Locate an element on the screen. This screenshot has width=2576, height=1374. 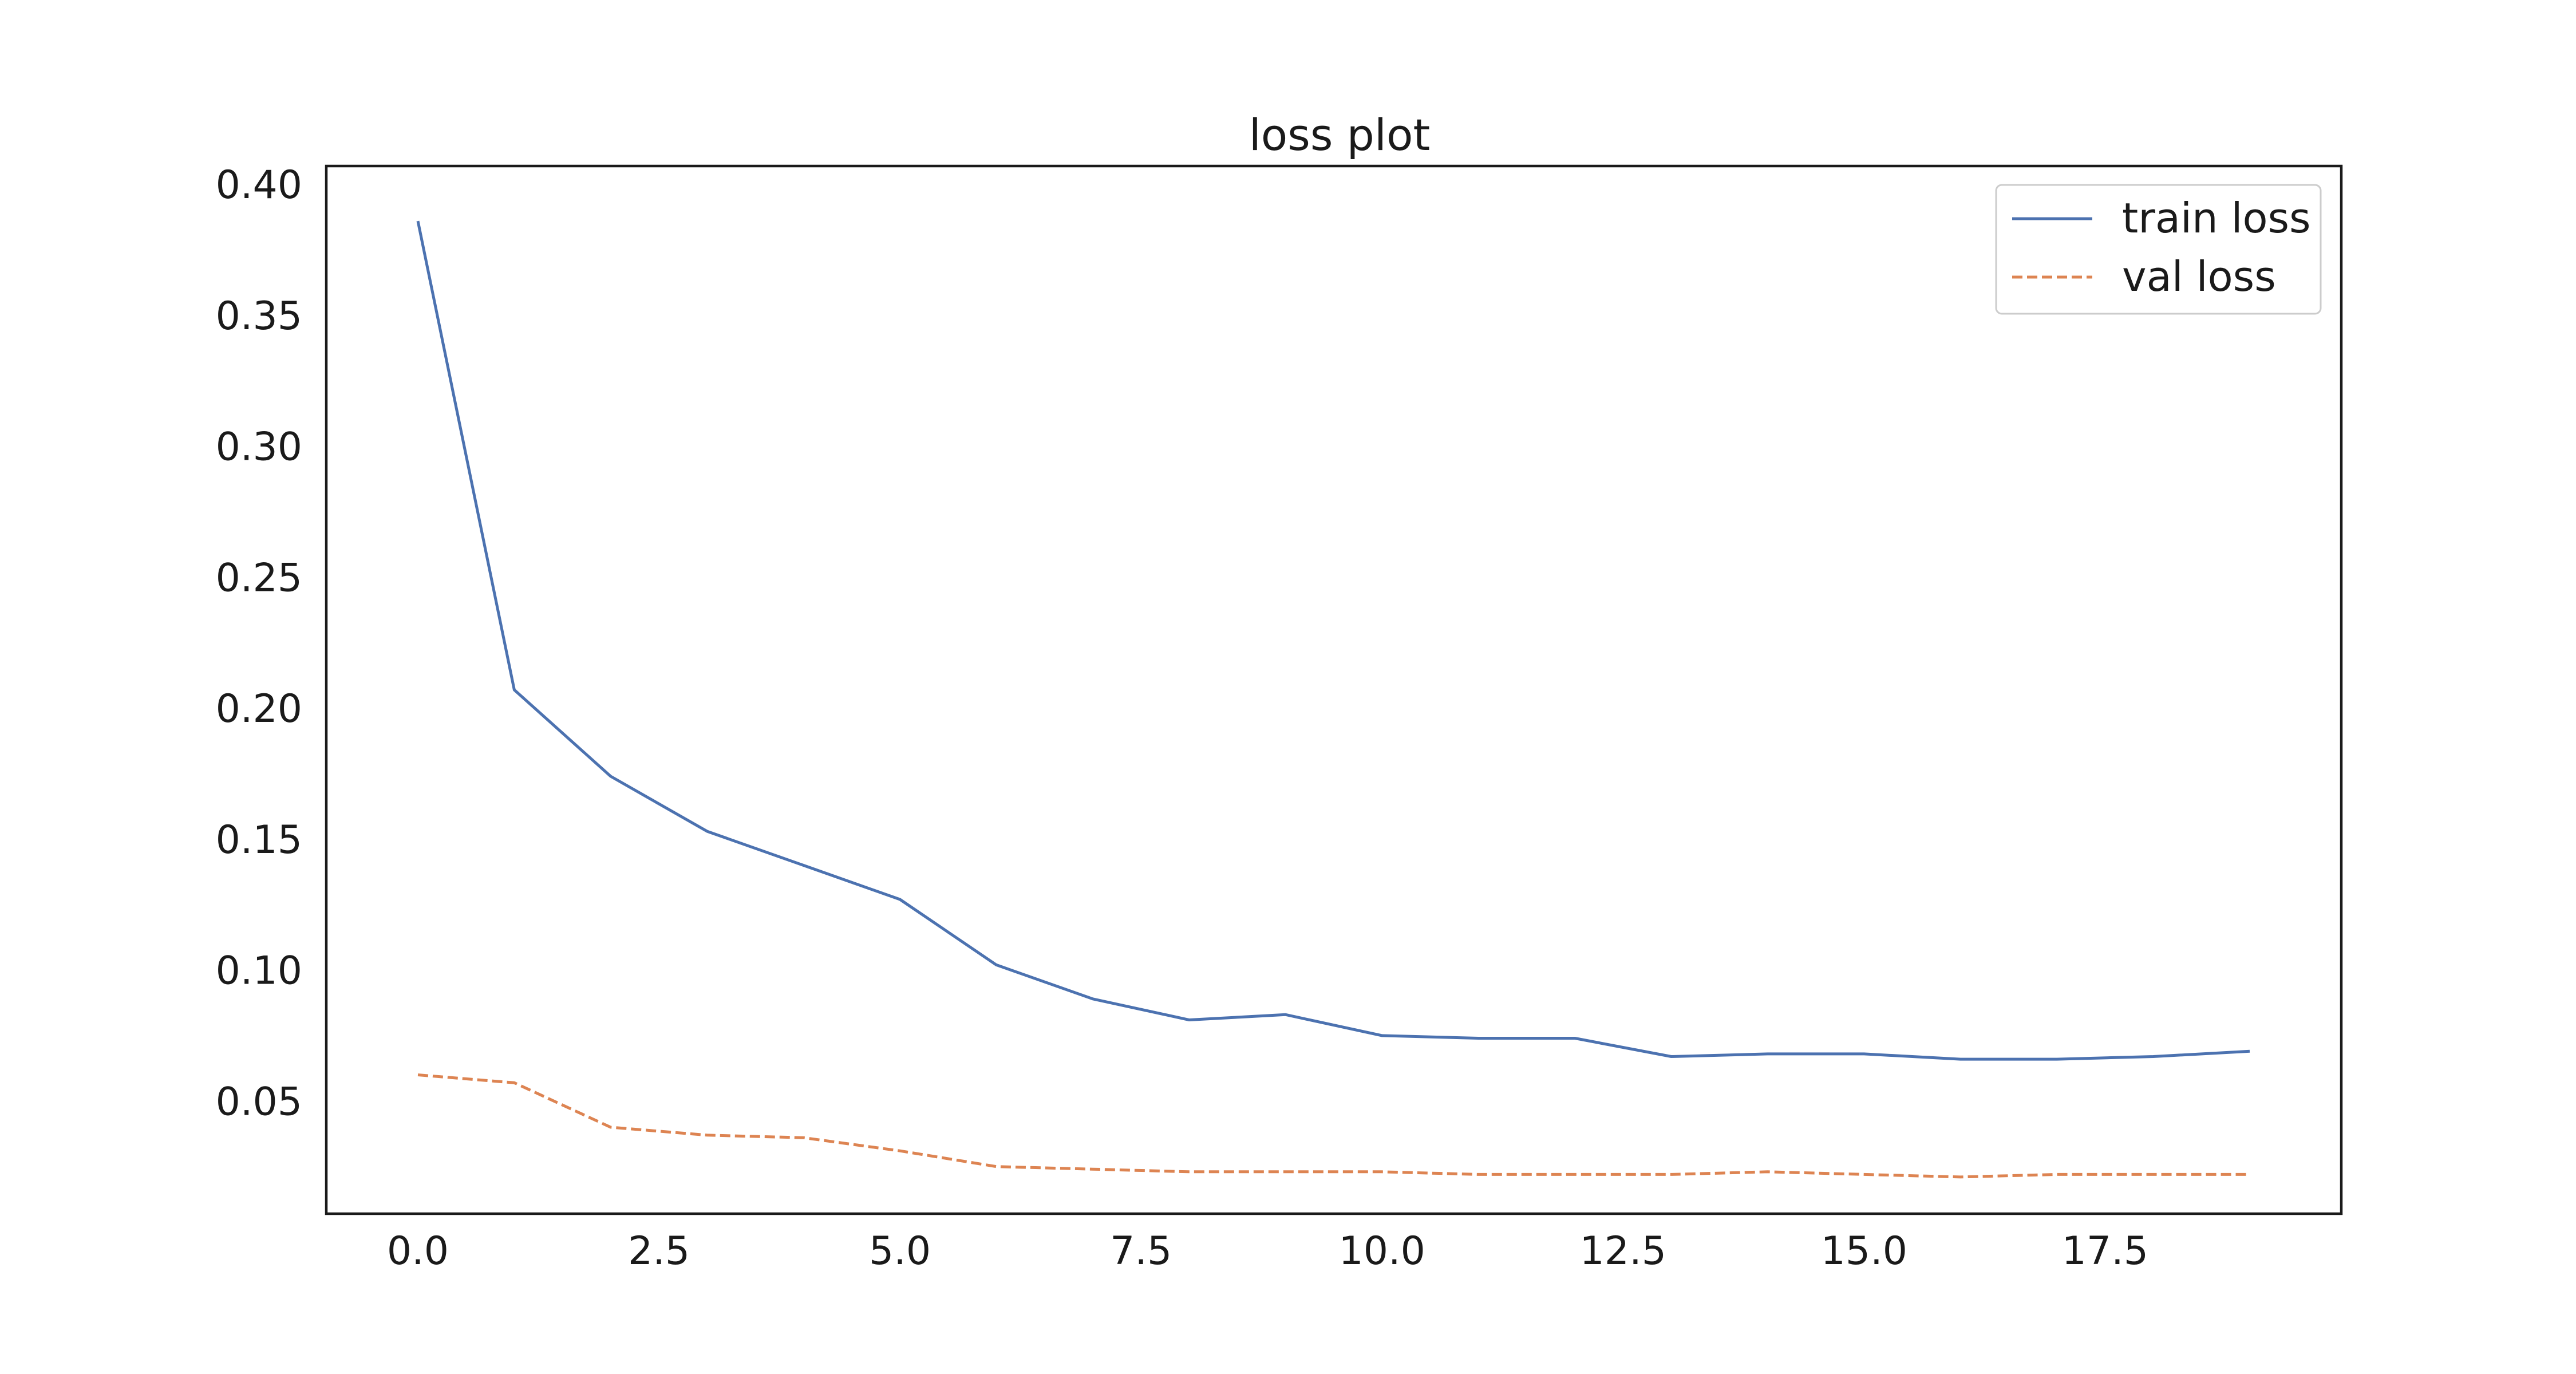
chart-title: loss plot is located at coordinates (1340, 134).